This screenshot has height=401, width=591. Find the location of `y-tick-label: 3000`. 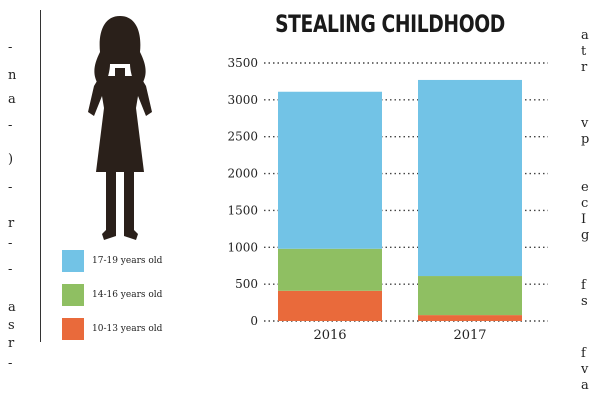

y-tick-label: 3000 is located at coordinates (242, 100).